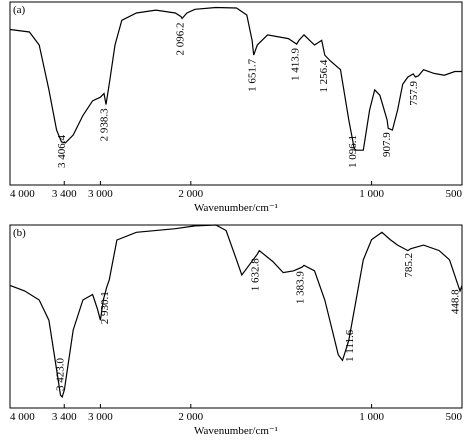  Describe the element at coordinates (387, 144) in the screenshot. I see `peak-label: 907.9` at that location.